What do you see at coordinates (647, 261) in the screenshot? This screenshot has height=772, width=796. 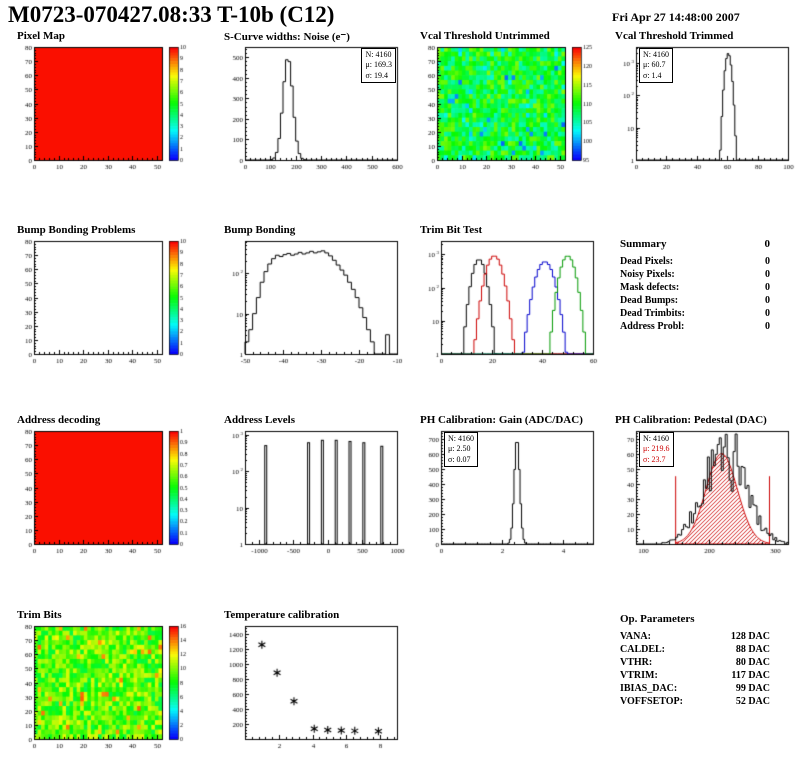 I see `summary-row-label: Dead Pixels:` at bounding box center [647, 261].